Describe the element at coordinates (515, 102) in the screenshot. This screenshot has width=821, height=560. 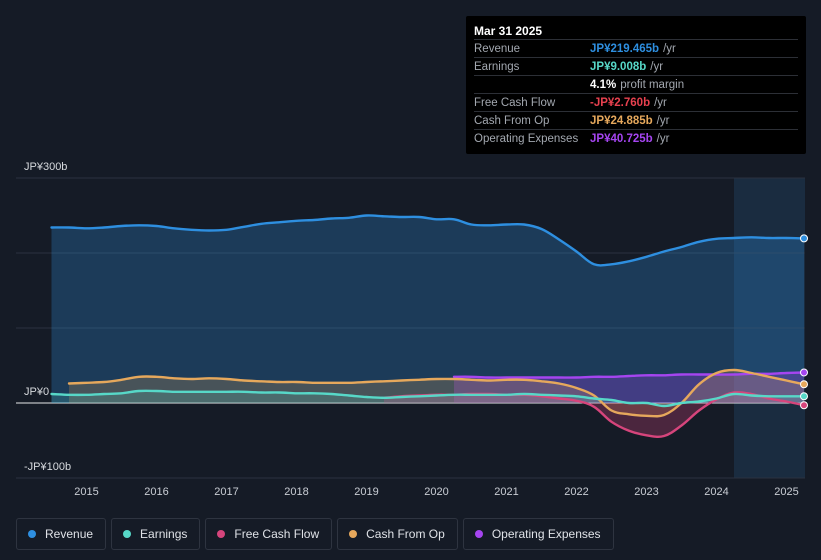
I see `tooltip-row-label: Free Cash Flow` at that location.